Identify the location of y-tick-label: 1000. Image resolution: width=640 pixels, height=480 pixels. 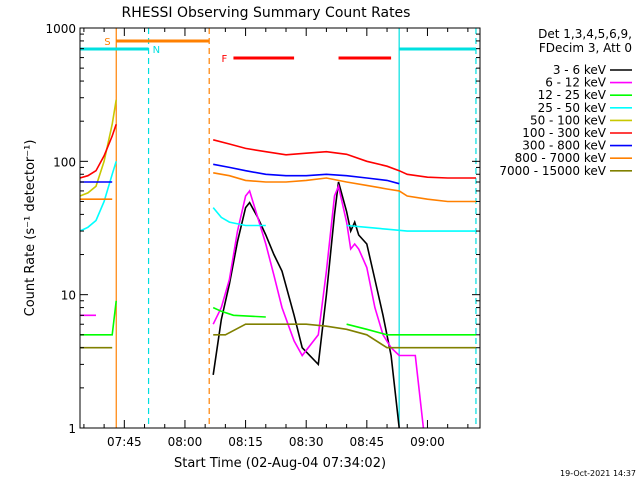
(60, 29).